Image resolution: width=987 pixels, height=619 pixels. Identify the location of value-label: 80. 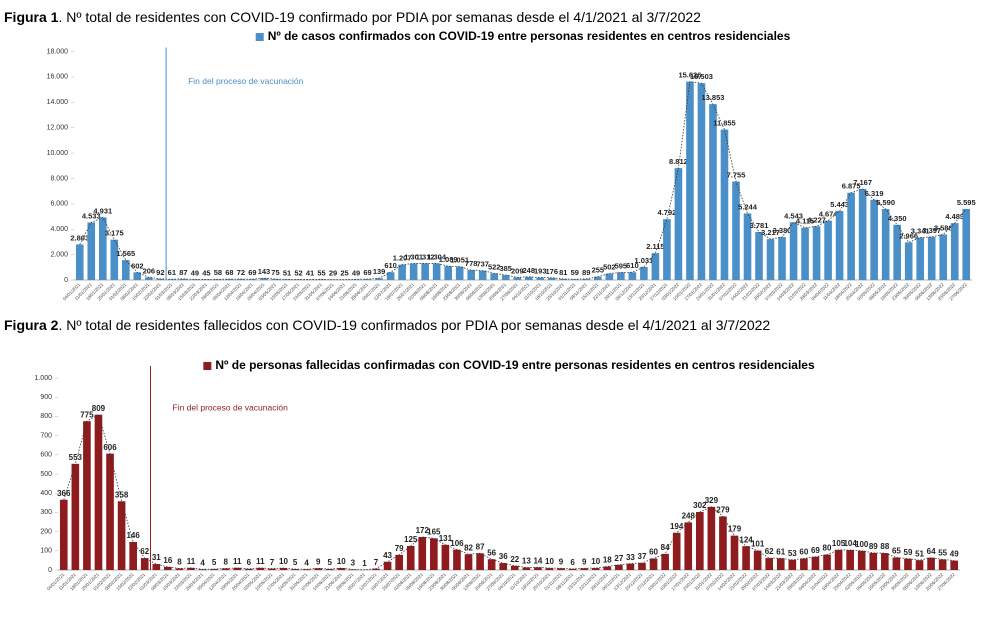
(827, 548).